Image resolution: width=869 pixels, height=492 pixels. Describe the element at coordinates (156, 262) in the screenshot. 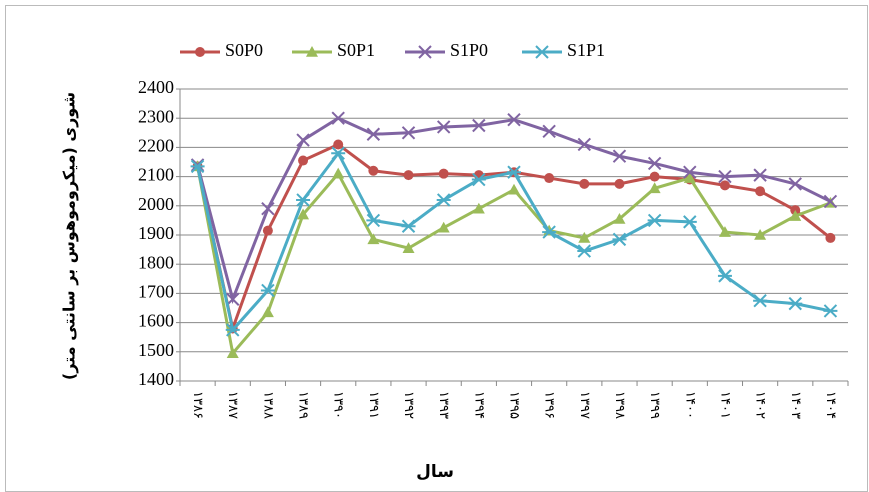

I see `y-tick-label: 1800` at that location.